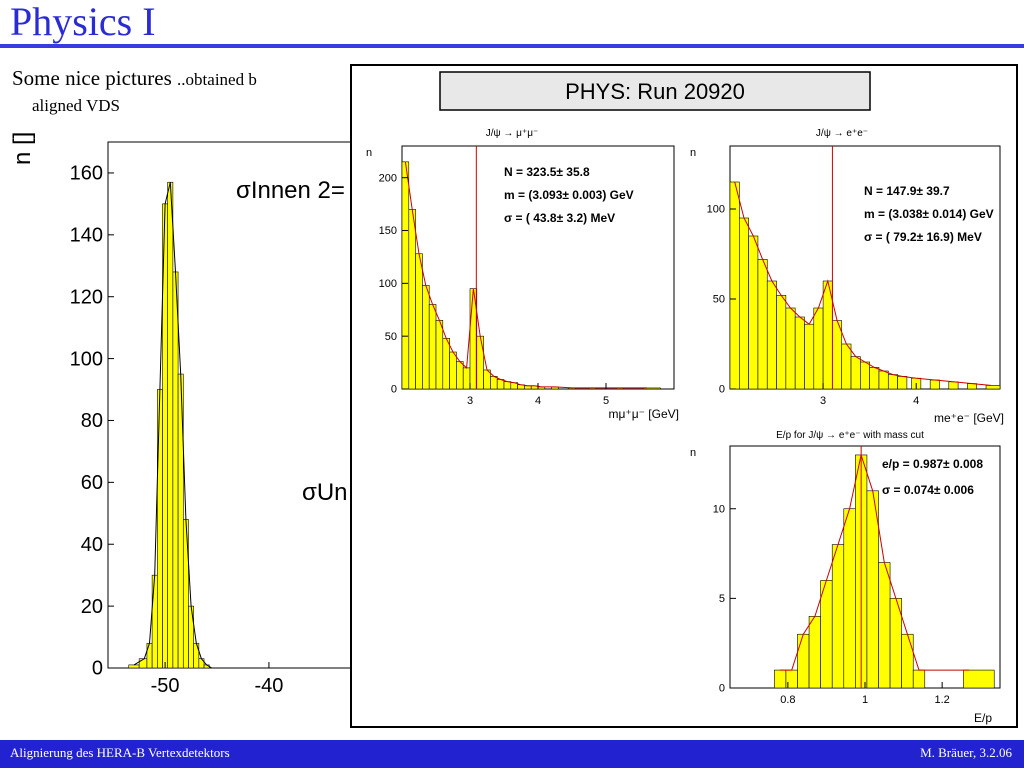 Image resolution: width=1024 pixels, height=768 pixels. Describe the element at coordinates (83, 22) in the screenshot. I see `slide-title: Physics I` at that location.